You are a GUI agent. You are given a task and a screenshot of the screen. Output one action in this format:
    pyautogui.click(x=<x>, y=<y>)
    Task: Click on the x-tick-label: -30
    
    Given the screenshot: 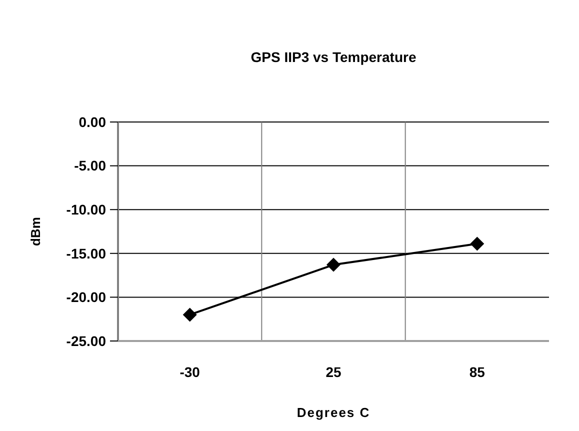 What is the action you would take?
    pyautogui.click(x=190, y=372)
    